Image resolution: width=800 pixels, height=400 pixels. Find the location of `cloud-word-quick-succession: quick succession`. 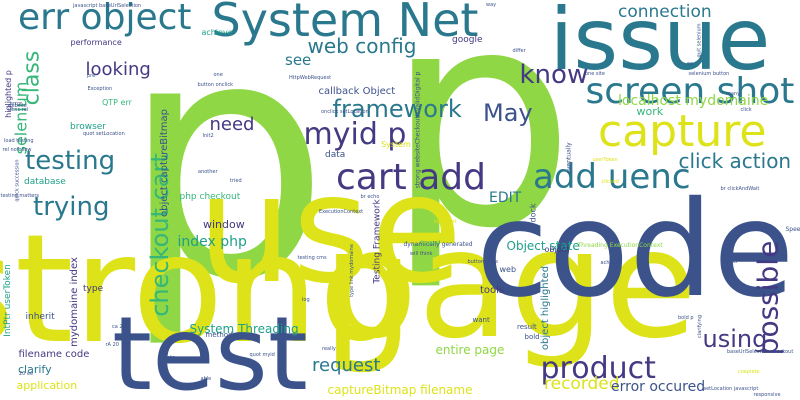

cloud-word-quick-succession: quick succession is located at coordinates (17, 180).